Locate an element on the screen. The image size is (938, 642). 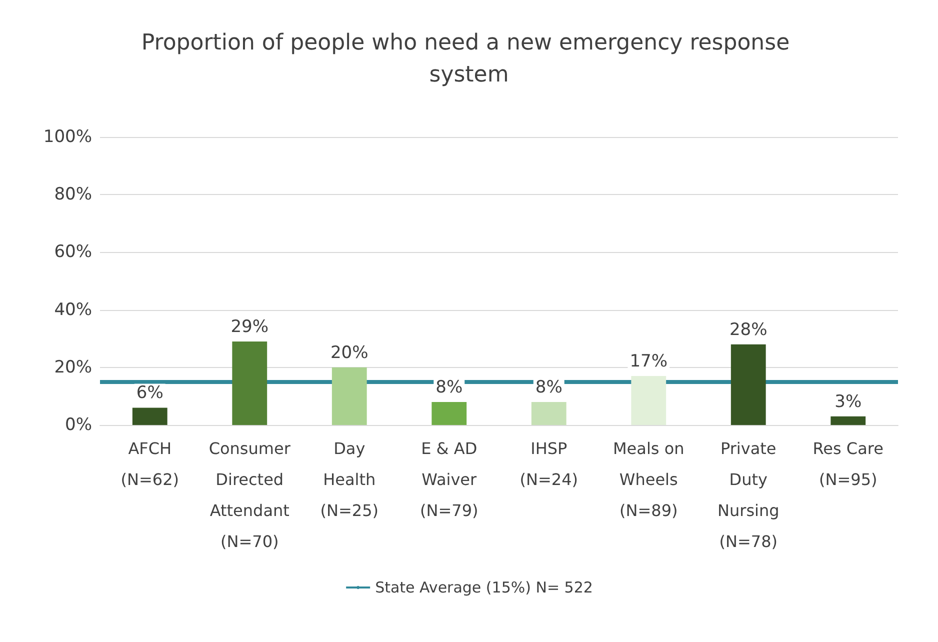
y-tick-label: 40% is located at coordinates (73, 310).